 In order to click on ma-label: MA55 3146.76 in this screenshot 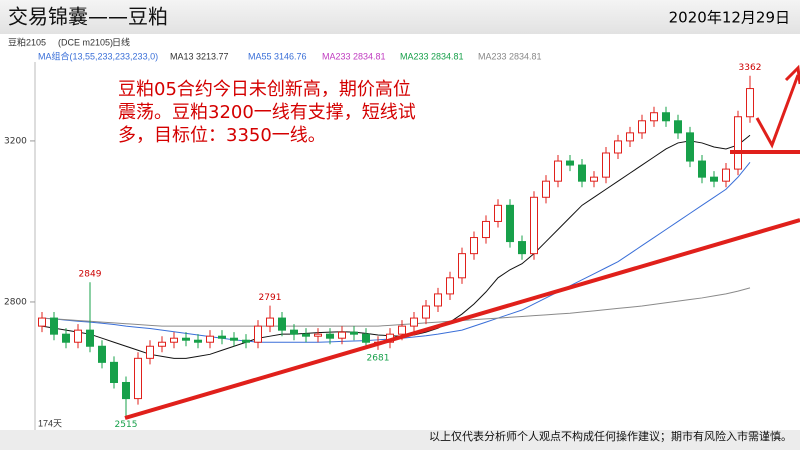, I will do `click(277, 56)`.